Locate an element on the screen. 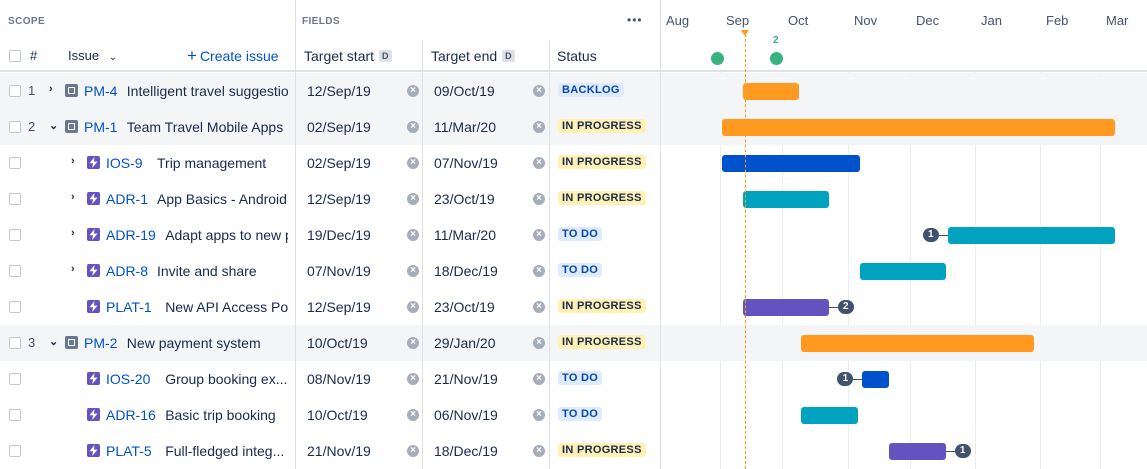 Image resolution: width=1147 pixels, height=469 pixels. issue-summary: Trip management is located at coordinates (212, 163).